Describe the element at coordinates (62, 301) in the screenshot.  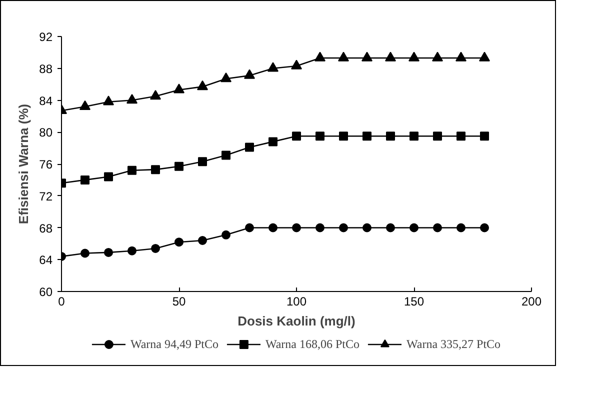
I see `x-tick-label: 0` at that location.